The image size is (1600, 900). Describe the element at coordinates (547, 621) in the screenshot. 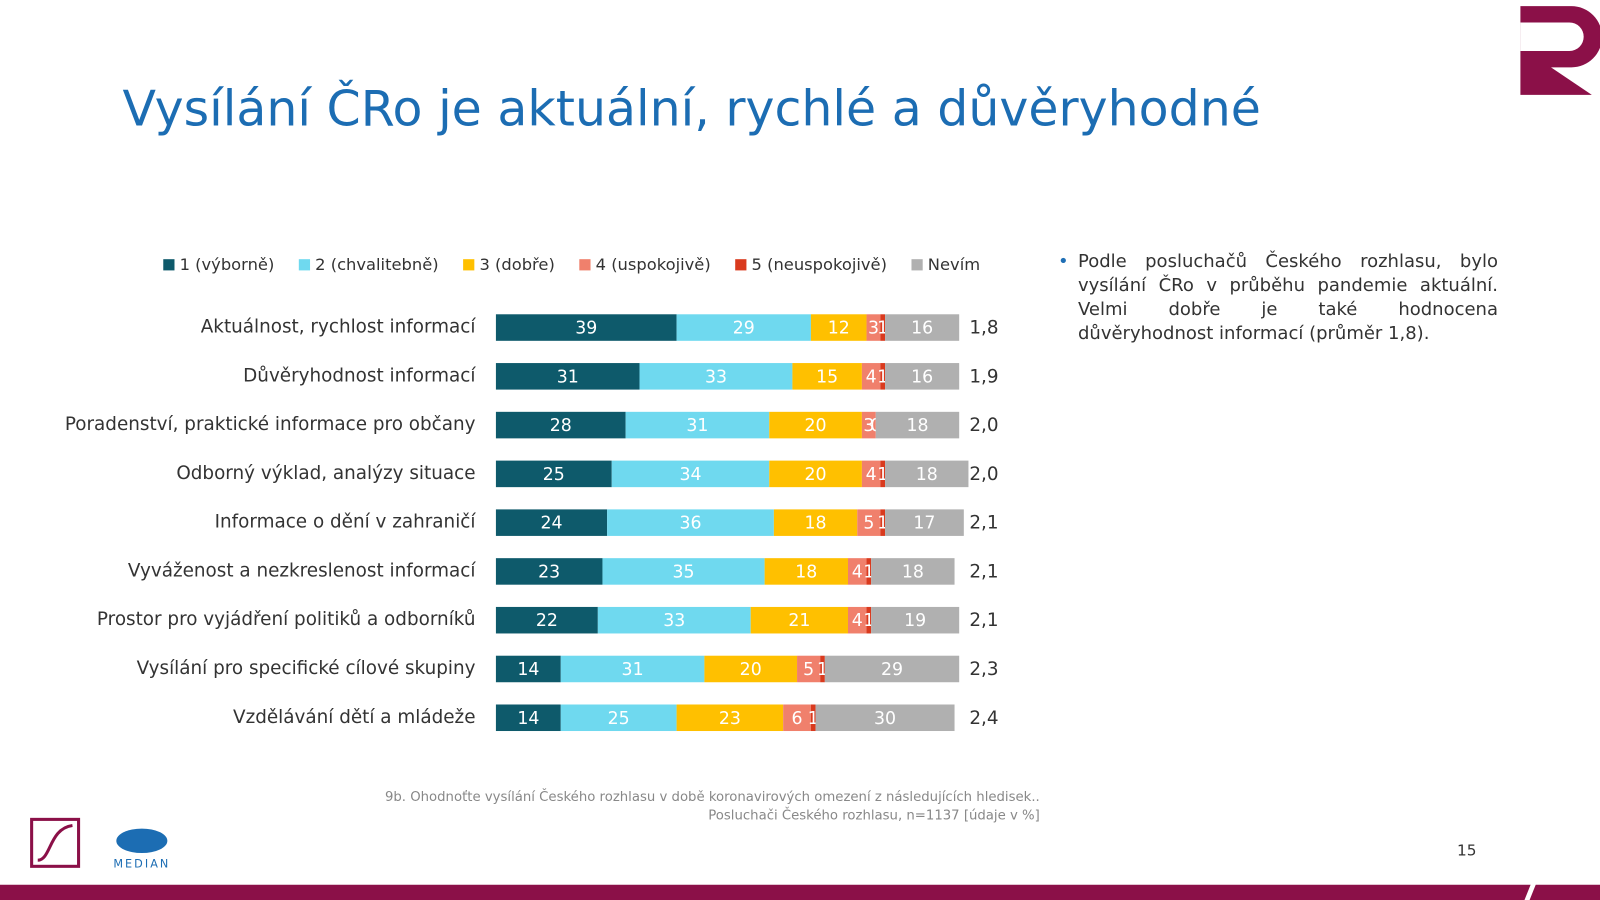

I see `data-label: 22` at that location.